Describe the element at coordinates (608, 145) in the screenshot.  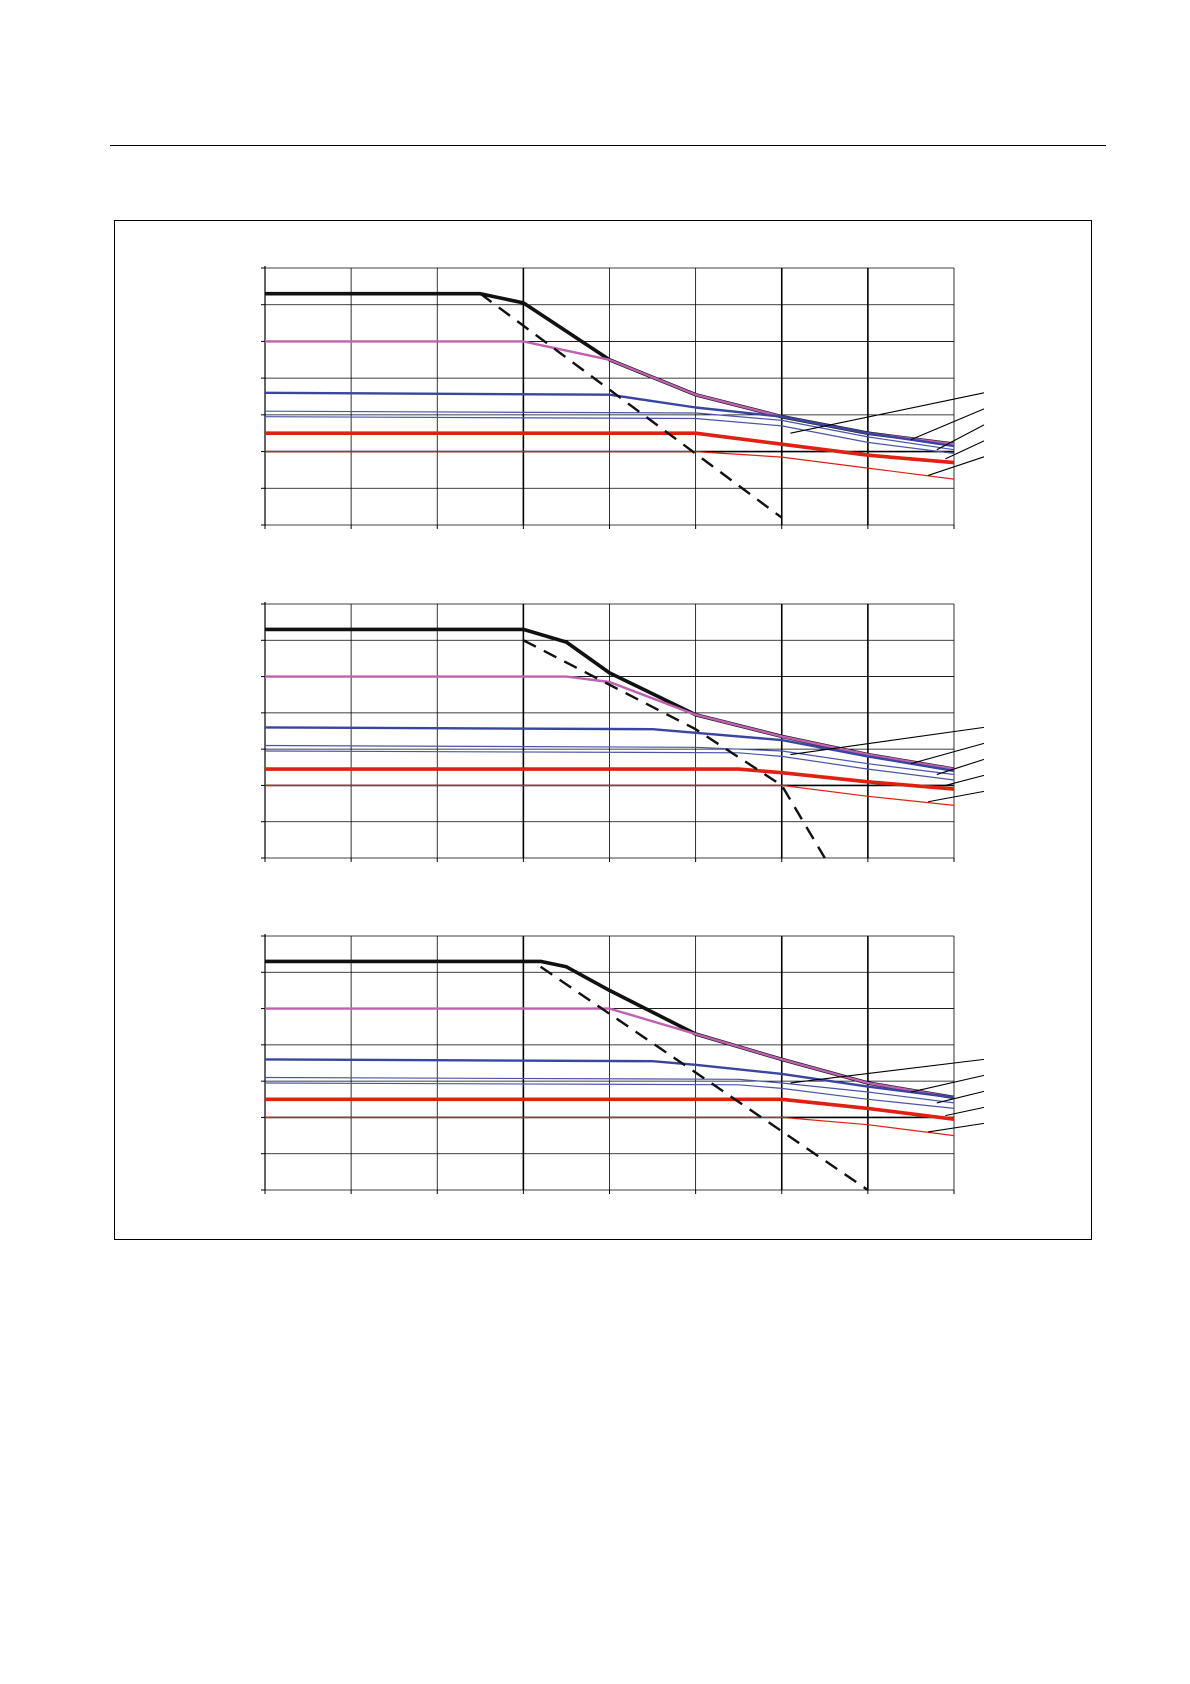
I see `header-rule` at that location.